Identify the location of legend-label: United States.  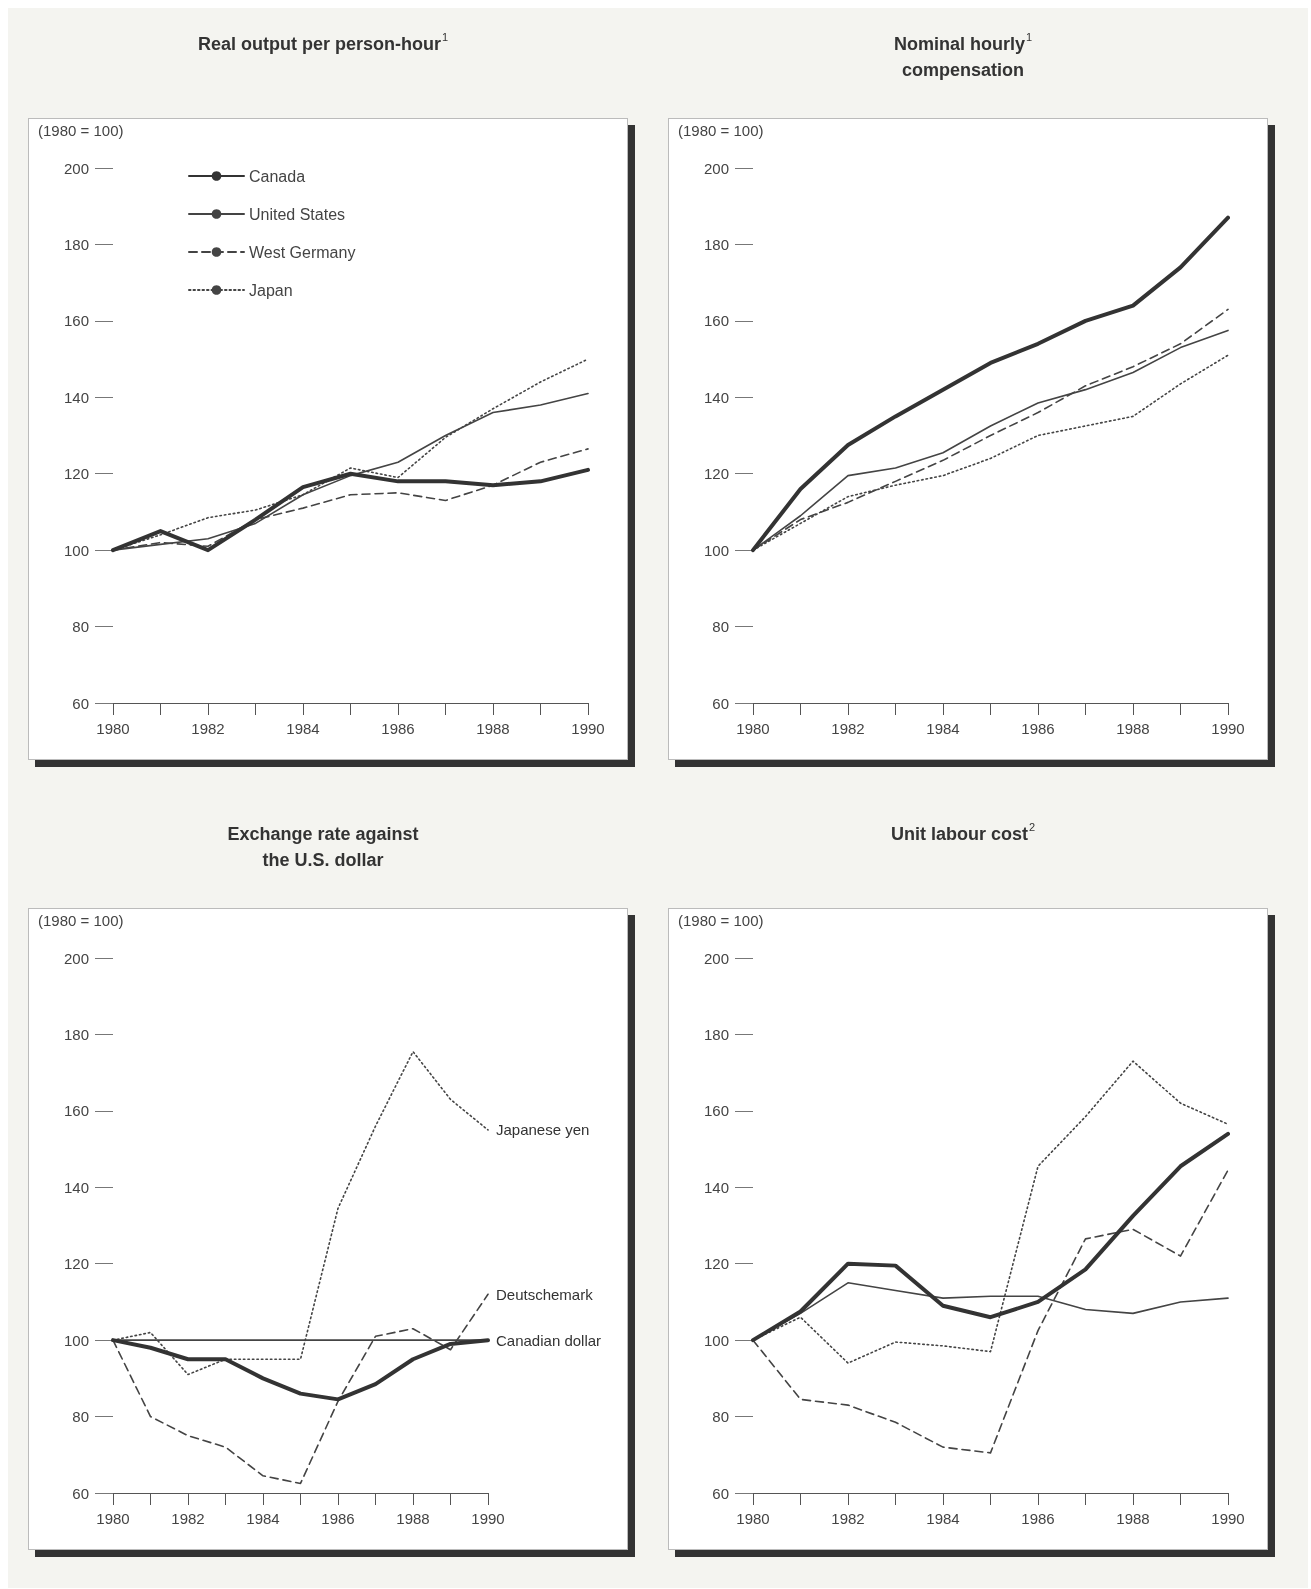
(297, 214).